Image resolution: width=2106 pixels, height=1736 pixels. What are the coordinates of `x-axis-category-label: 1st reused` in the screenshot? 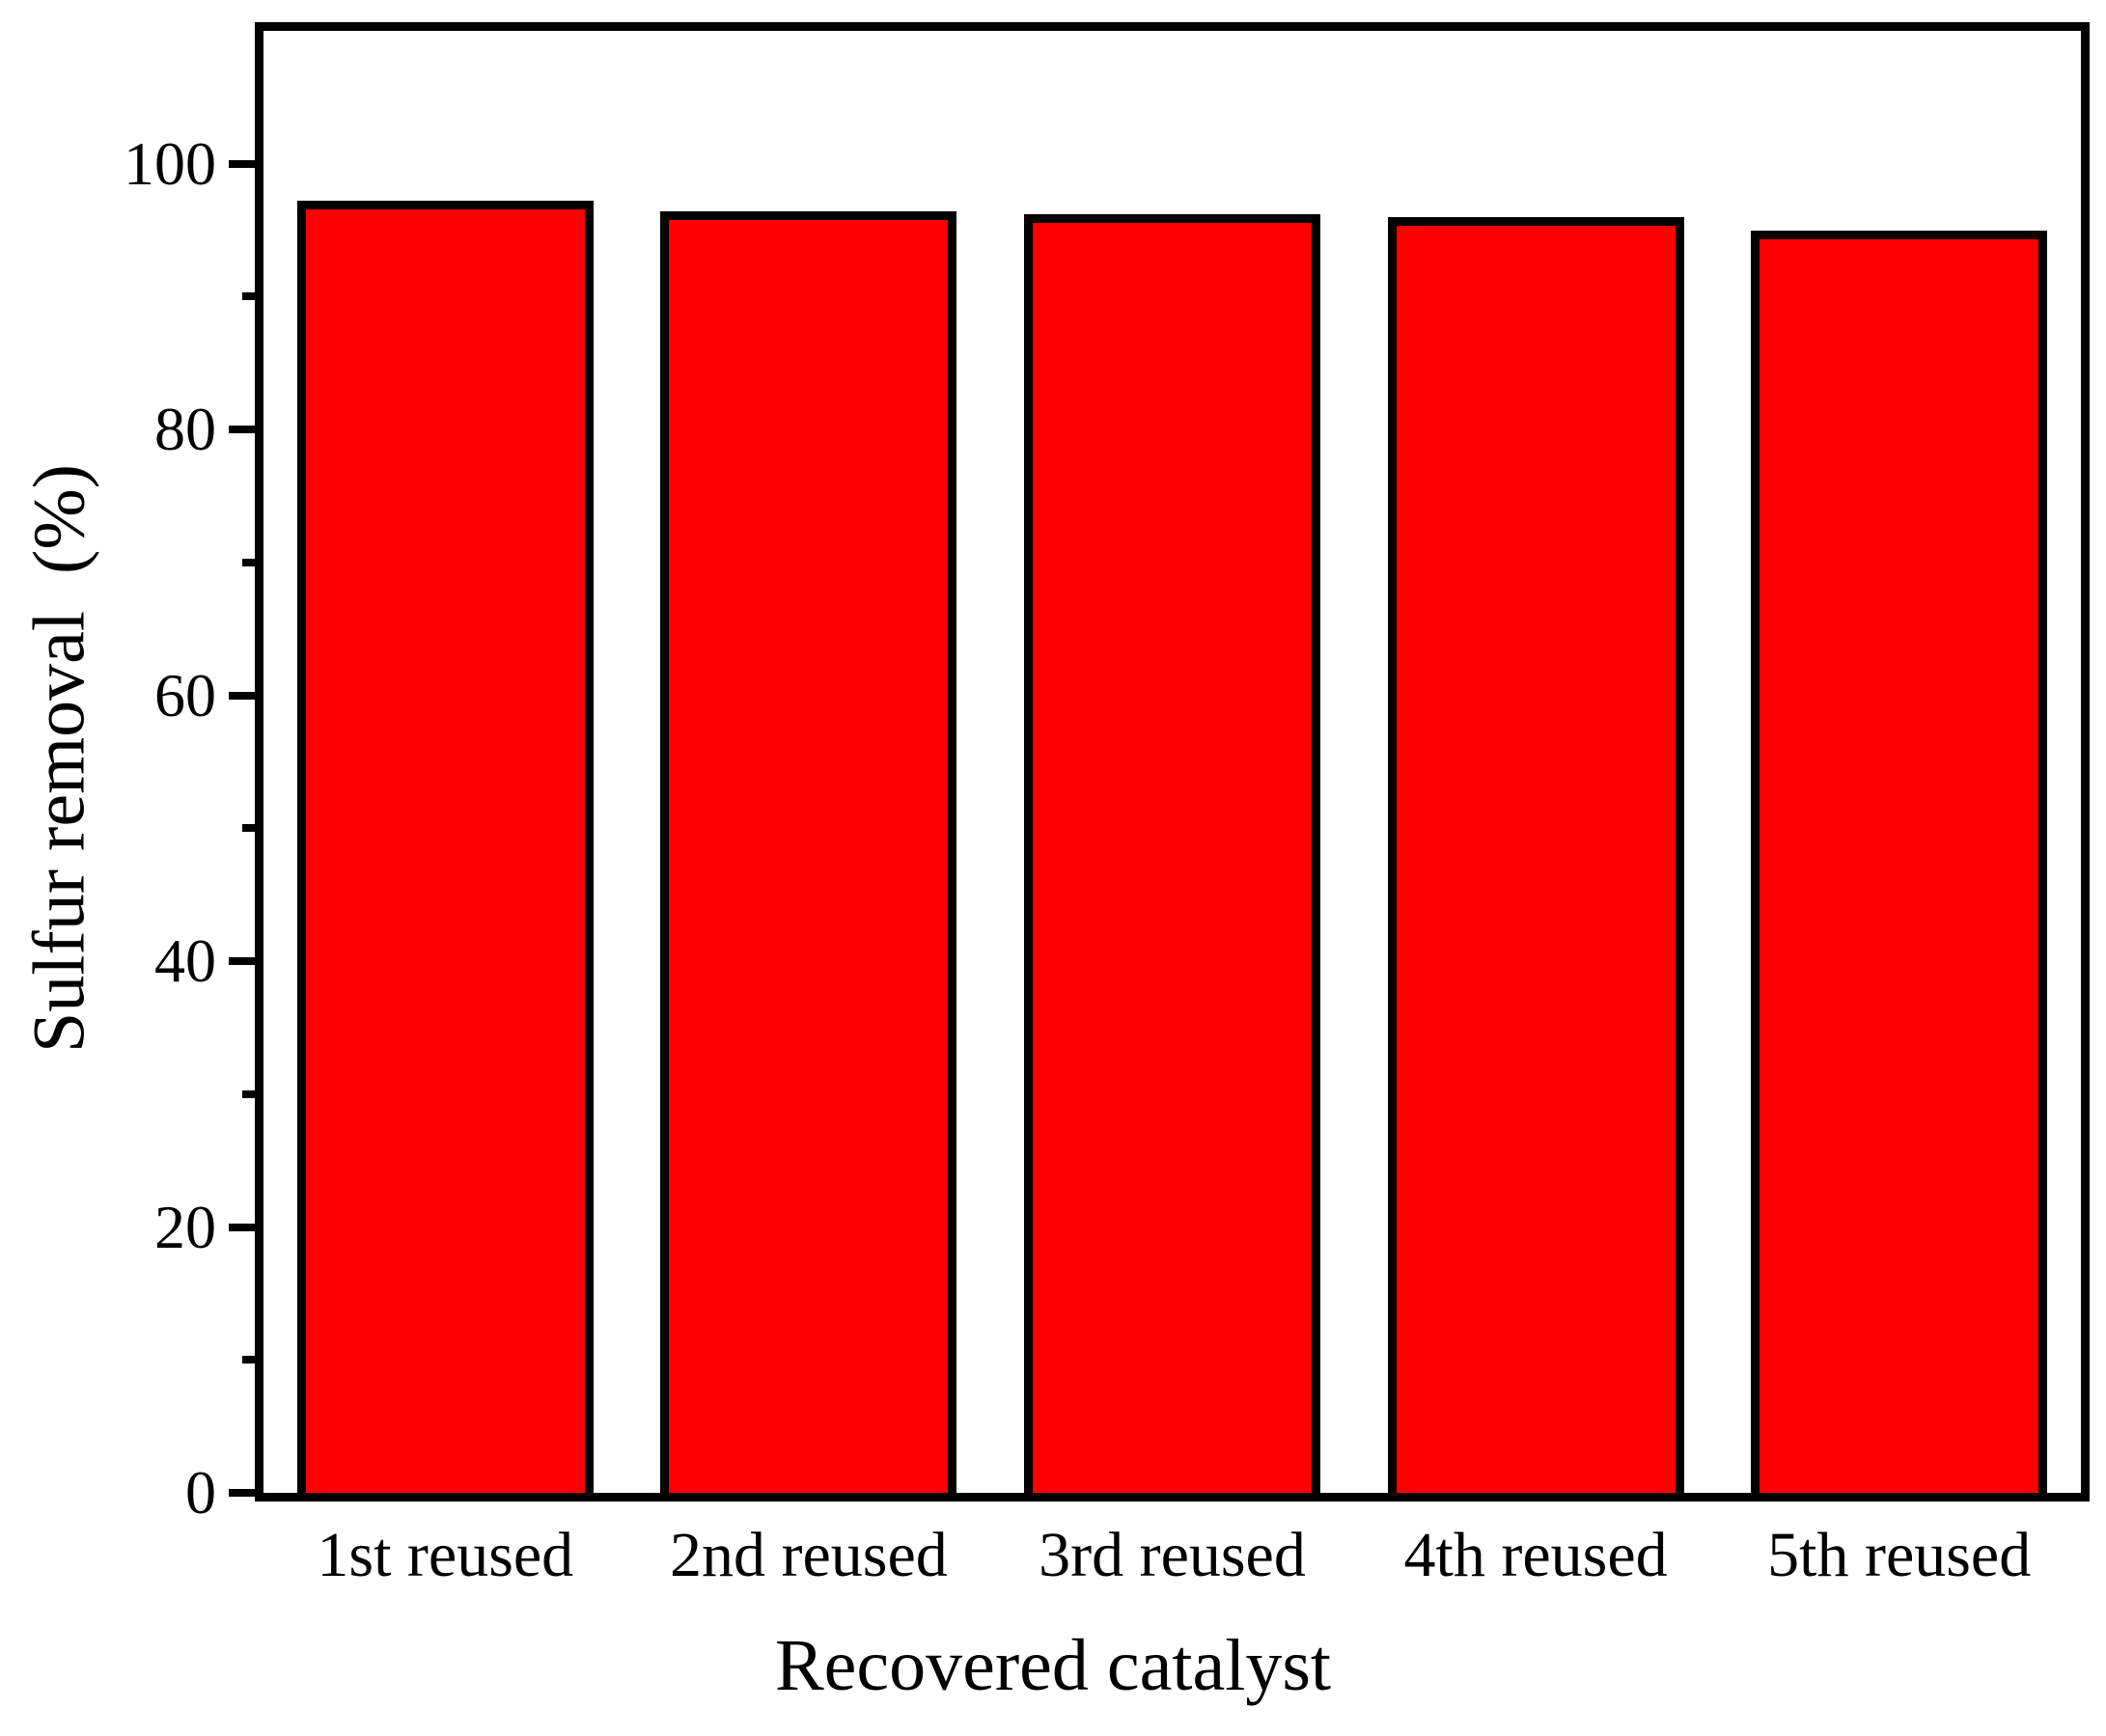 It's located at (445, 1555).